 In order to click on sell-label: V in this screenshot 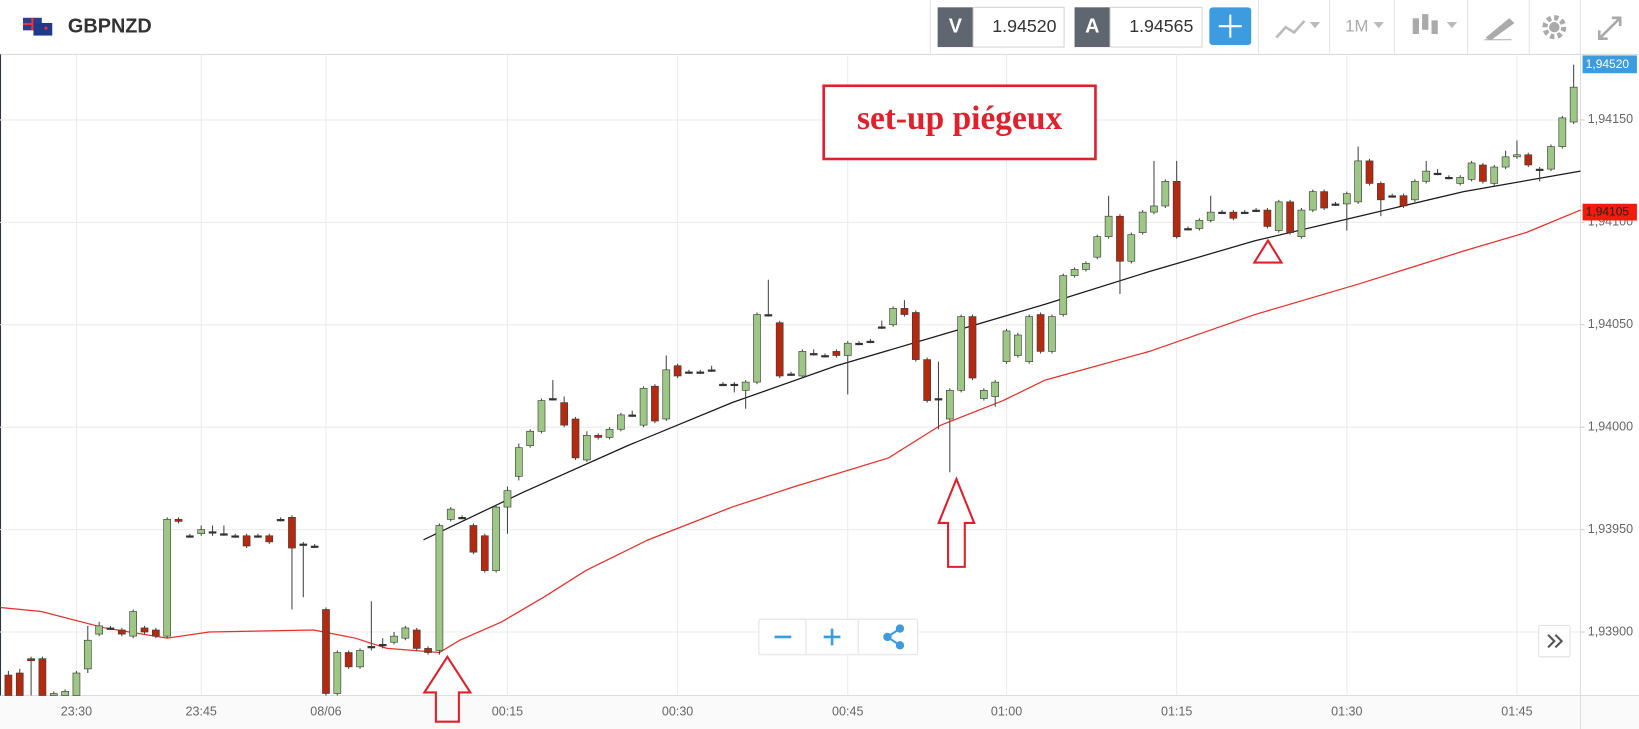, I will do `click(956, 26)`.